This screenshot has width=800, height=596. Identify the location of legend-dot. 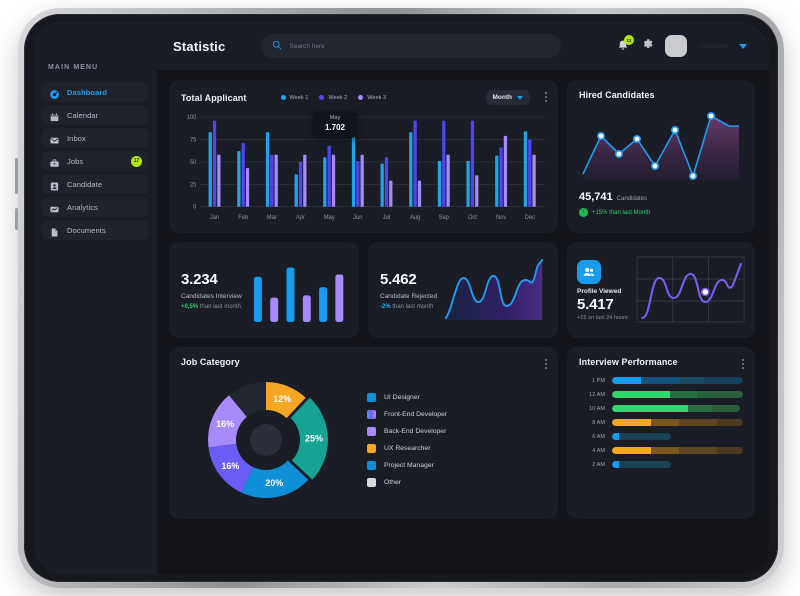
(283, 97).